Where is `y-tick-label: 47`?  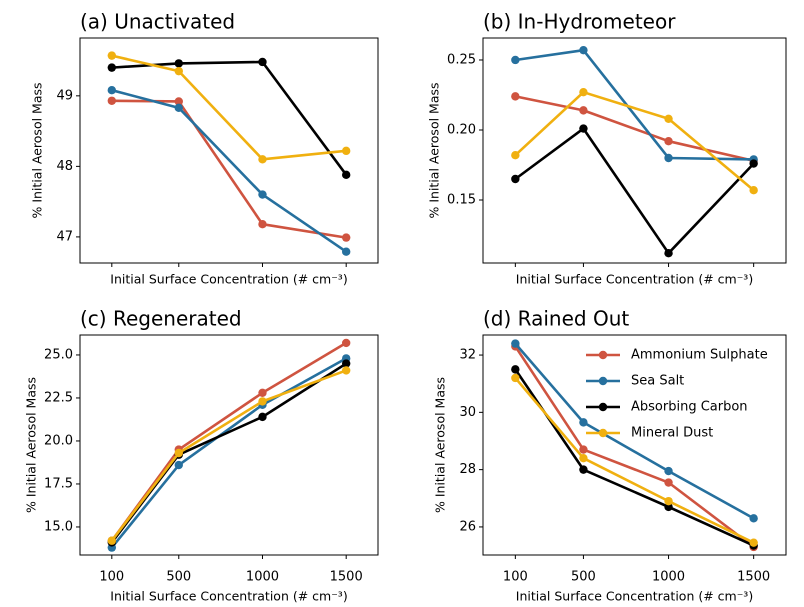
y-tick-label: 47 is located at coordinates (64, 236).